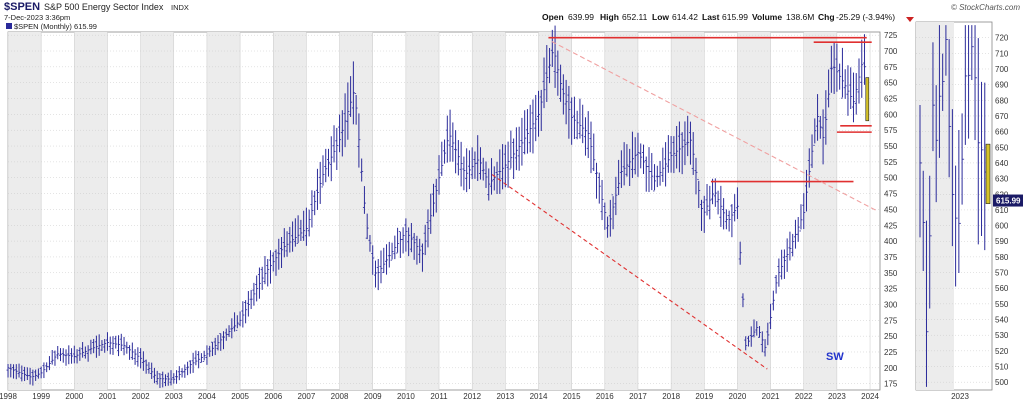 The height and width of the screenshot is (407, 1024). What do you see at coordinates (910, 19) in the screenshot?
I see `down-arrow-icon` at bounding box center [910, 19].